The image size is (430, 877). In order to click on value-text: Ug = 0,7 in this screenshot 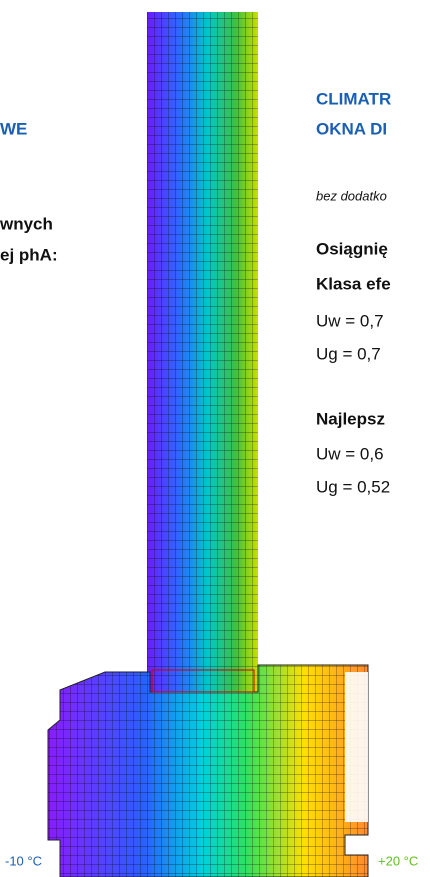, I will do `click(348, 353)`.